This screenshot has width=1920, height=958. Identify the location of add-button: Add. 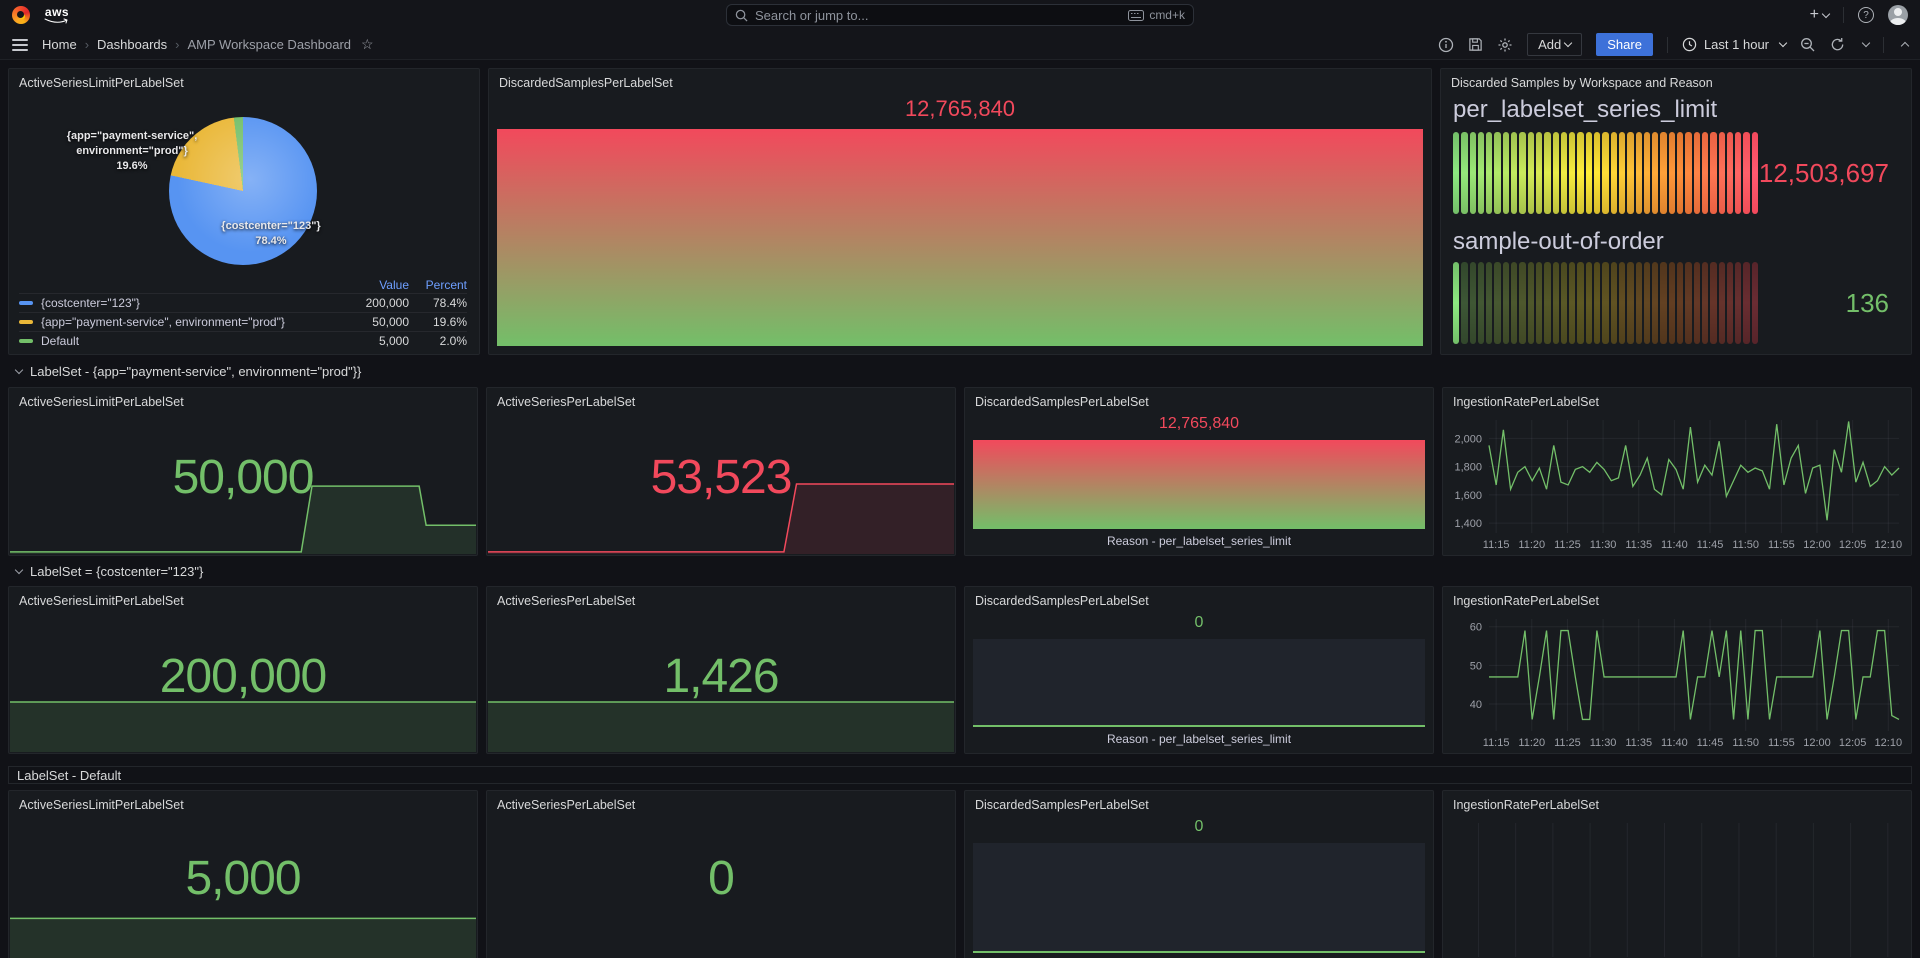
(1555, 44).